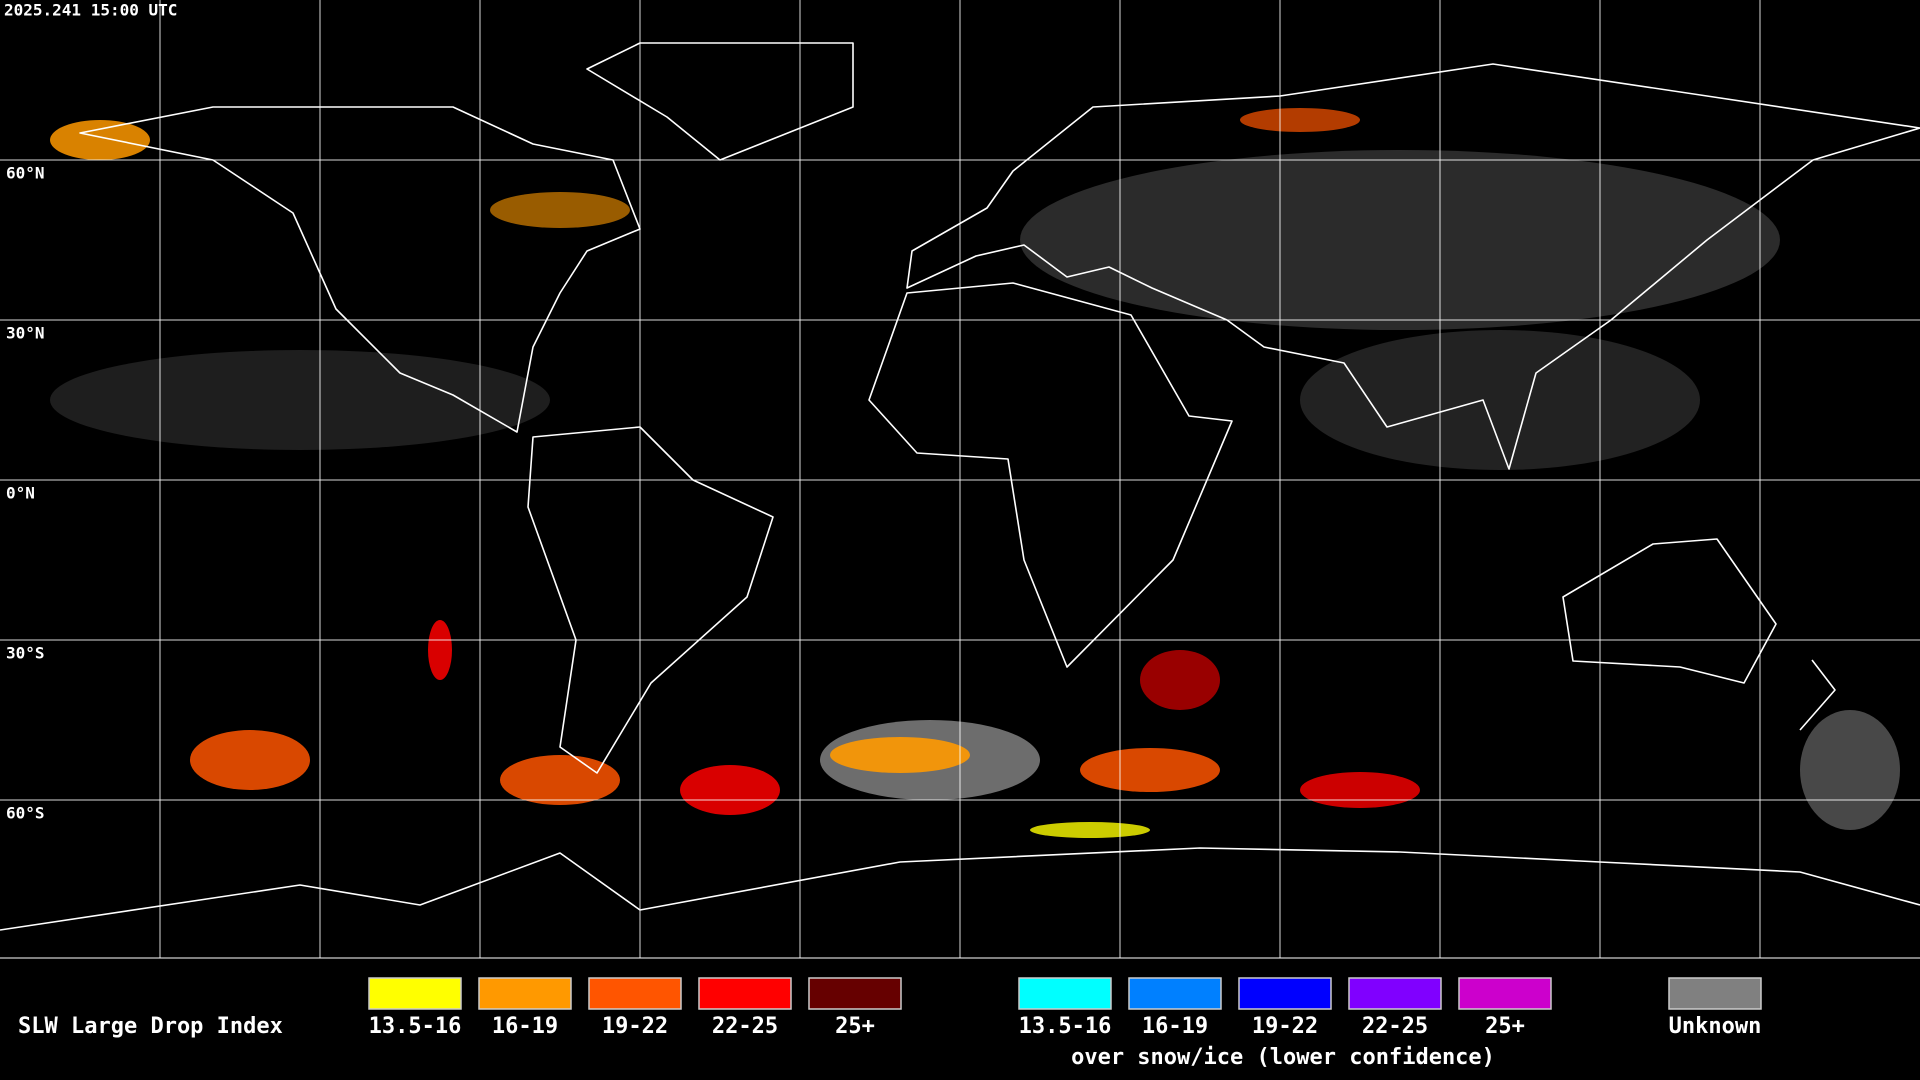 This screenshot has height=1080, width=1920. I want to click on latitude-label: 30°S, so click(25, 653).